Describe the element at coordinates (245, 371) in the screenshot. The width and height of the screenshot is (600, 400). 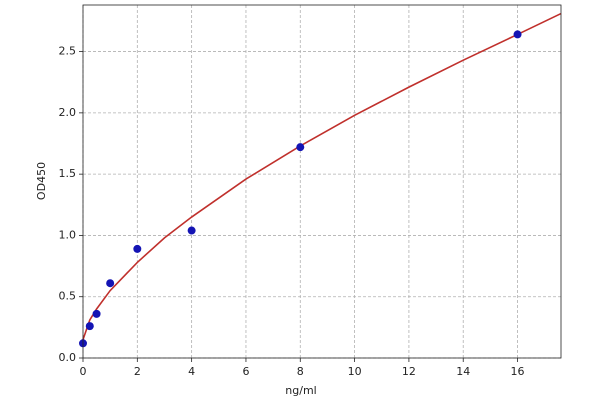
I see `x-tick-label: 6` at that location.